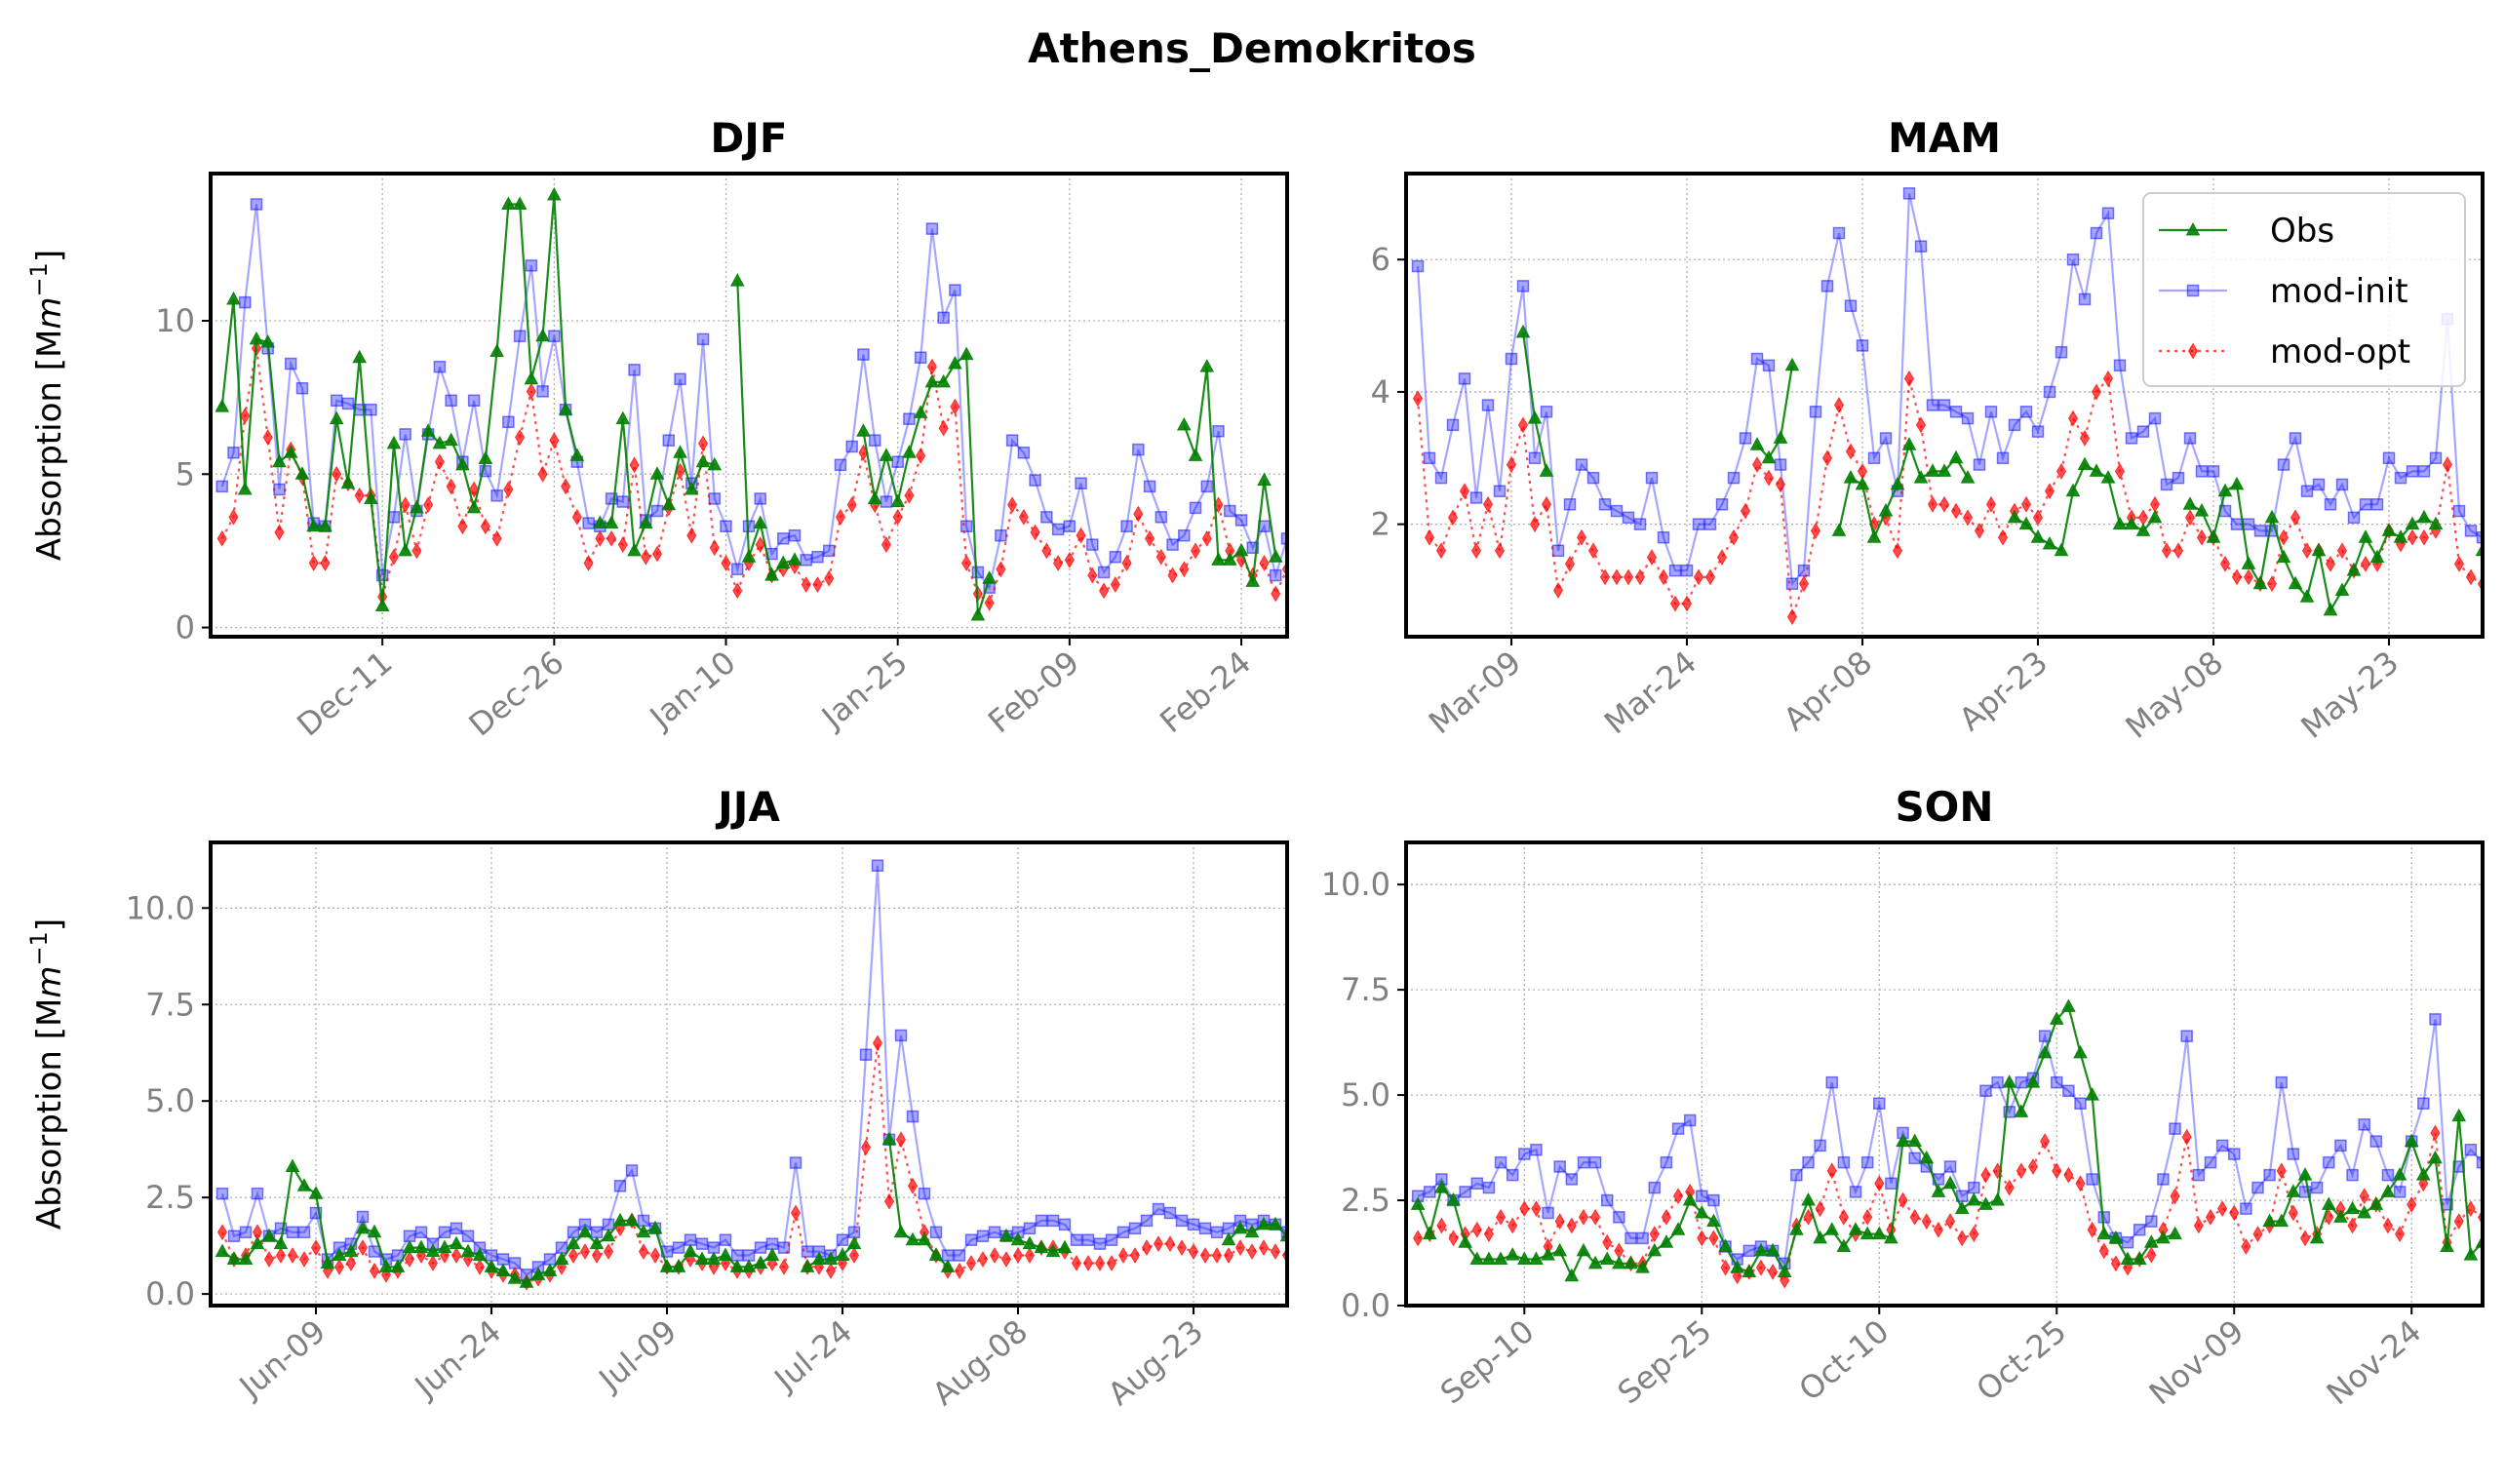 This screenshot has height=1484, width=2505. Describe the element at coordinates (1155, 1362) in the screenshot. I see `x-tick-label: Aug-23` at that location.